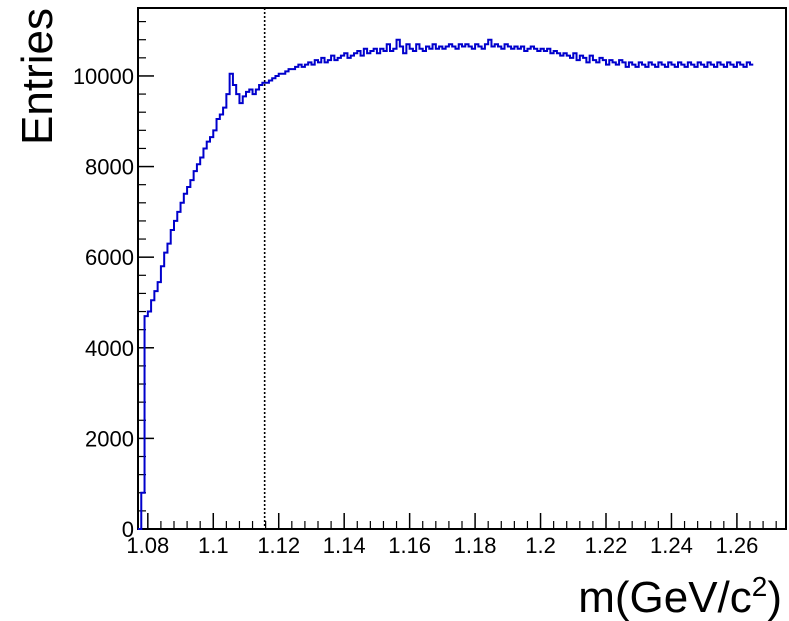 The image size is (789, 621). Describe the element at coordinates (344, 545) in the screenshot. I see `x-tick-label: 1.14` at that location.